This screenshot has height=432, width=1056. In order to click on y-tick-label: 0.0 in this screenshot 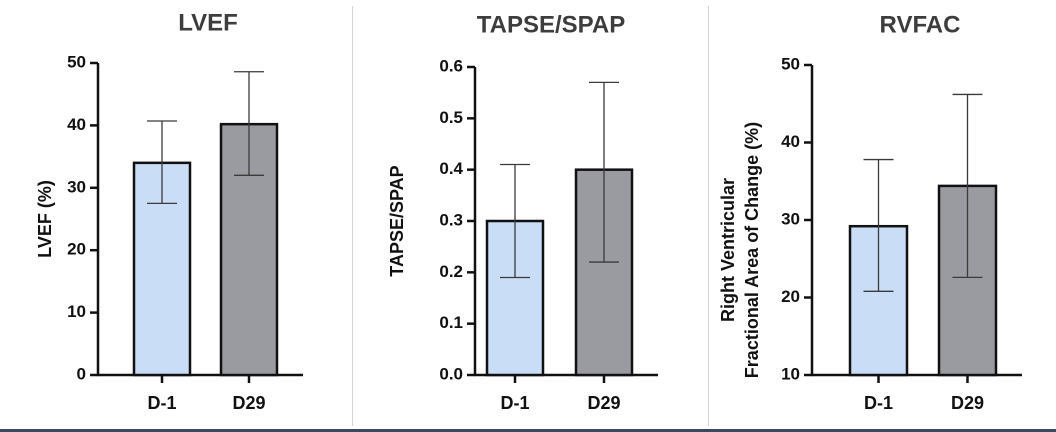, I will do `click(451, 373)`.